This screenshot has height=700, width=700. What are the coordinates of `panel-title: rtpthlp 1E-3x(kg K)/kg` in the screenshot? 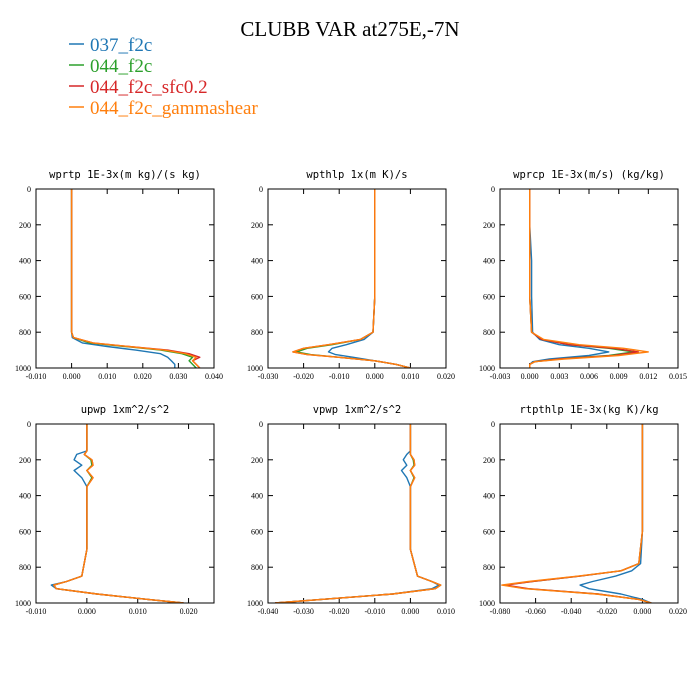 It's located at (588, 410).